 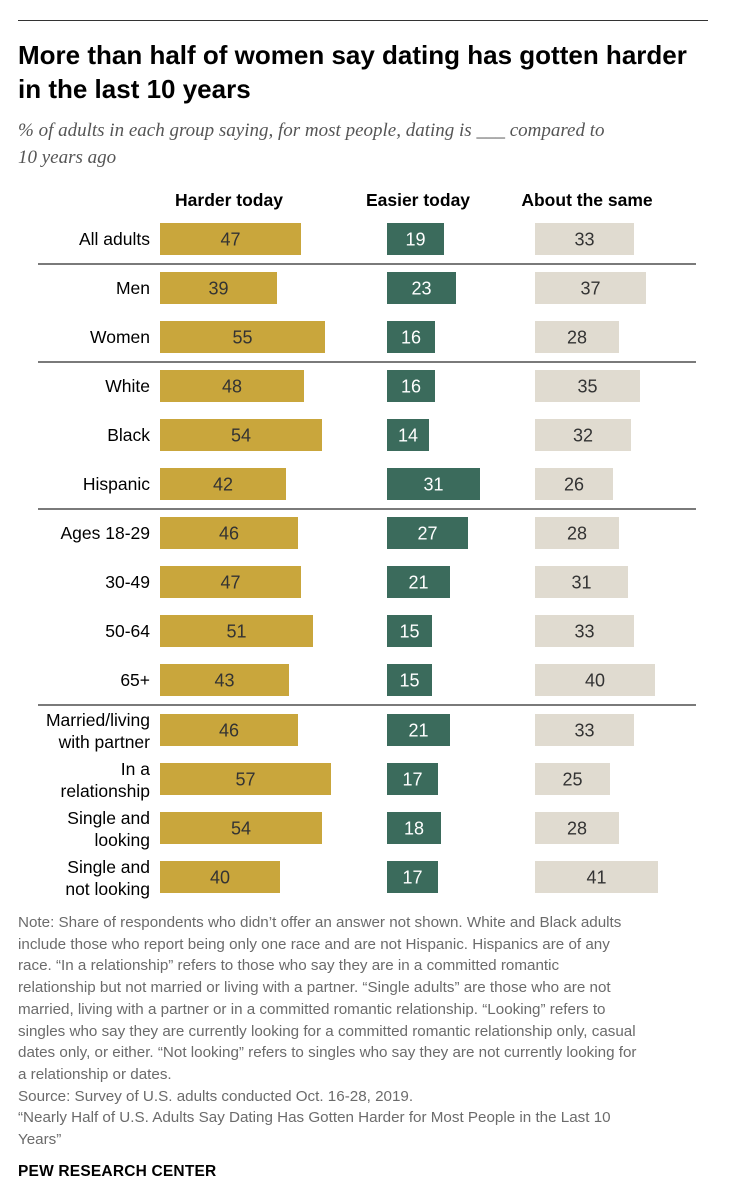 What do you see at coordinates (106, 791) in the screenshot?
I see `row-label: relationship` at bounding box center [106, 791].